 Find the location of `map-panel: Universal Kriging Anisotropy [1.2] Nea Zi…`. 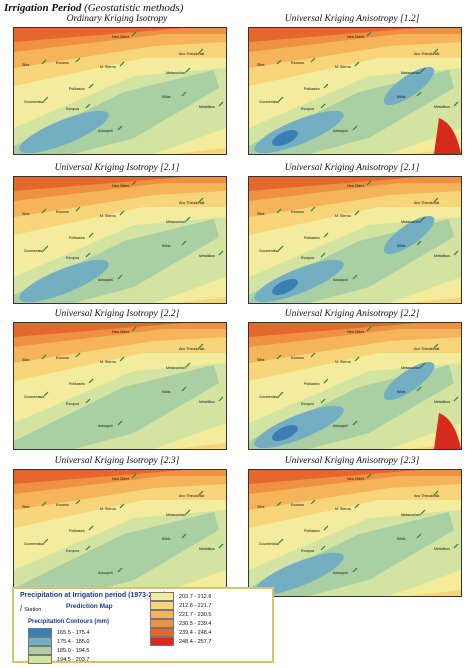

map-panel: Universal Kriging Anisotropy [1.2] Nea Zi… is located at coordinates (352, 87).